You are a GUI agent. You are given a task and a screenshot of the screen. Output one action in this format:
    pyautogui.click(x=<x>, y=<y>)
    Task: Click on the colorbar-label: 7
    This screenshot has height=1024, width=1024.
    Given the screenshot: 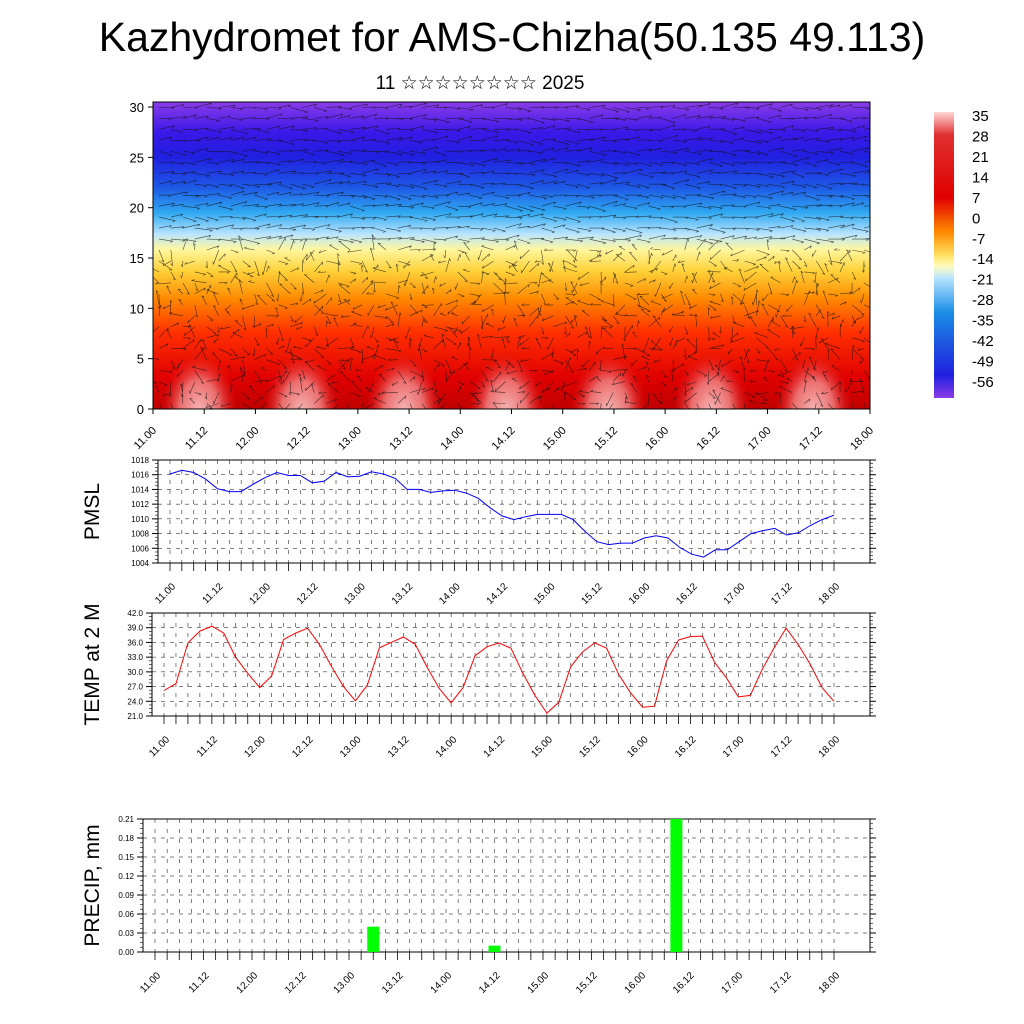 What is the action you would take?
    pyautogui.click(x=976, y=198)
    